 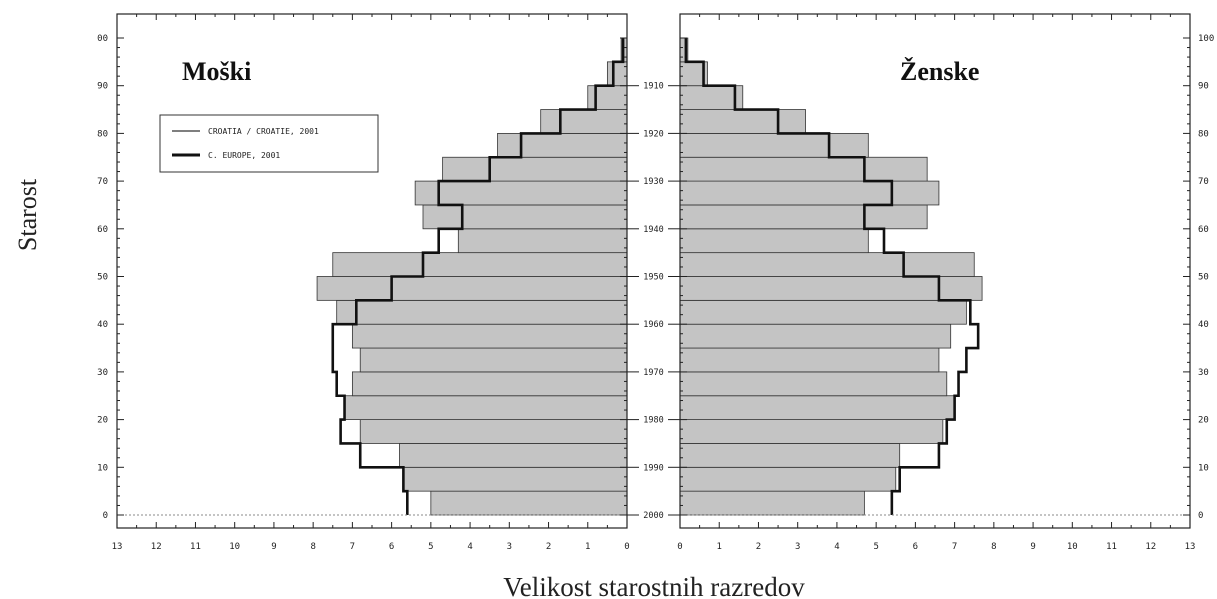 I want to click on x-tick-label-female: 2, so click(x=758, y=547).